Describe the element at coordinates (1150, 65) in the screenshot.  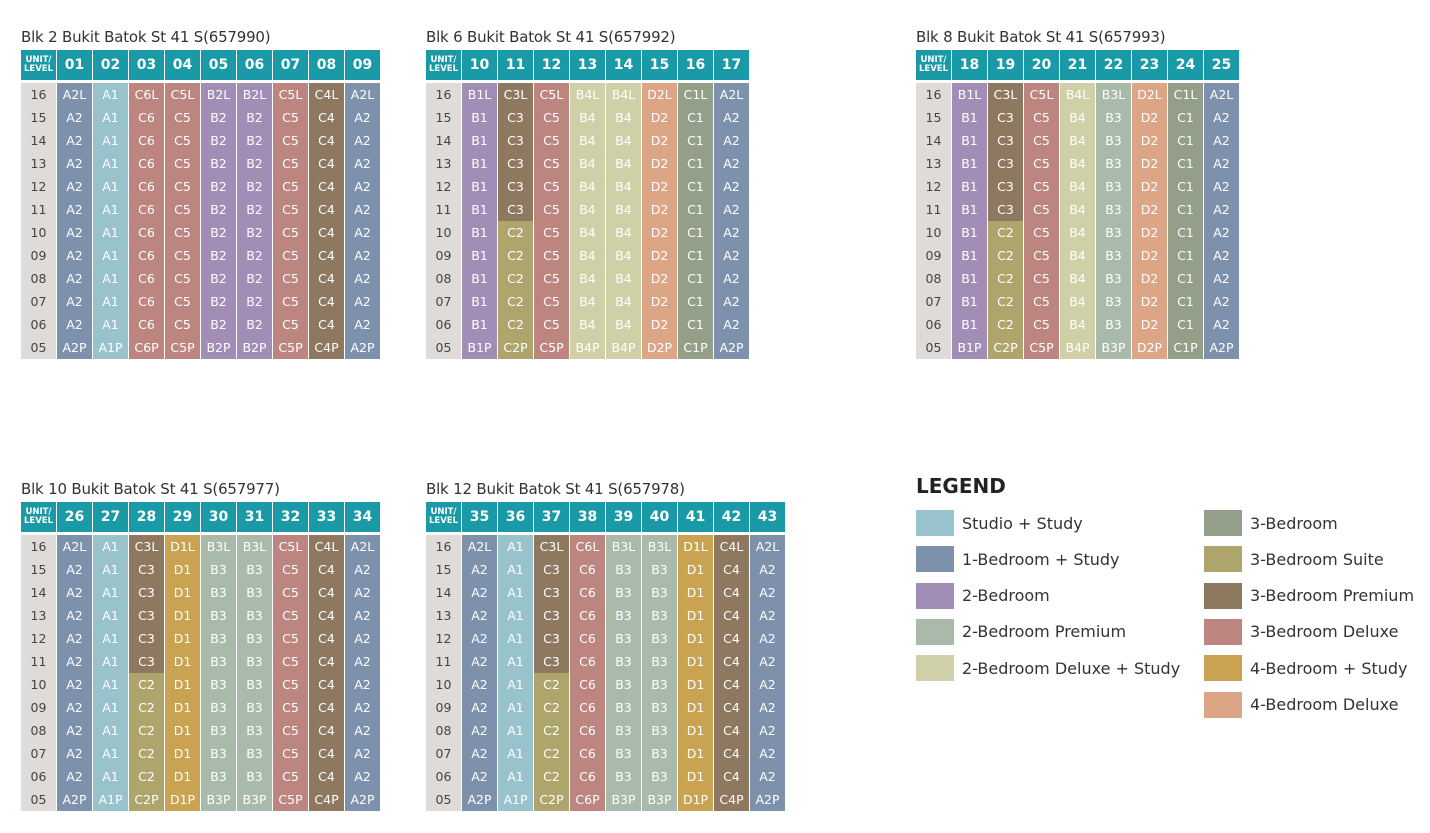
I see `unit-number-header: 23` at that location.